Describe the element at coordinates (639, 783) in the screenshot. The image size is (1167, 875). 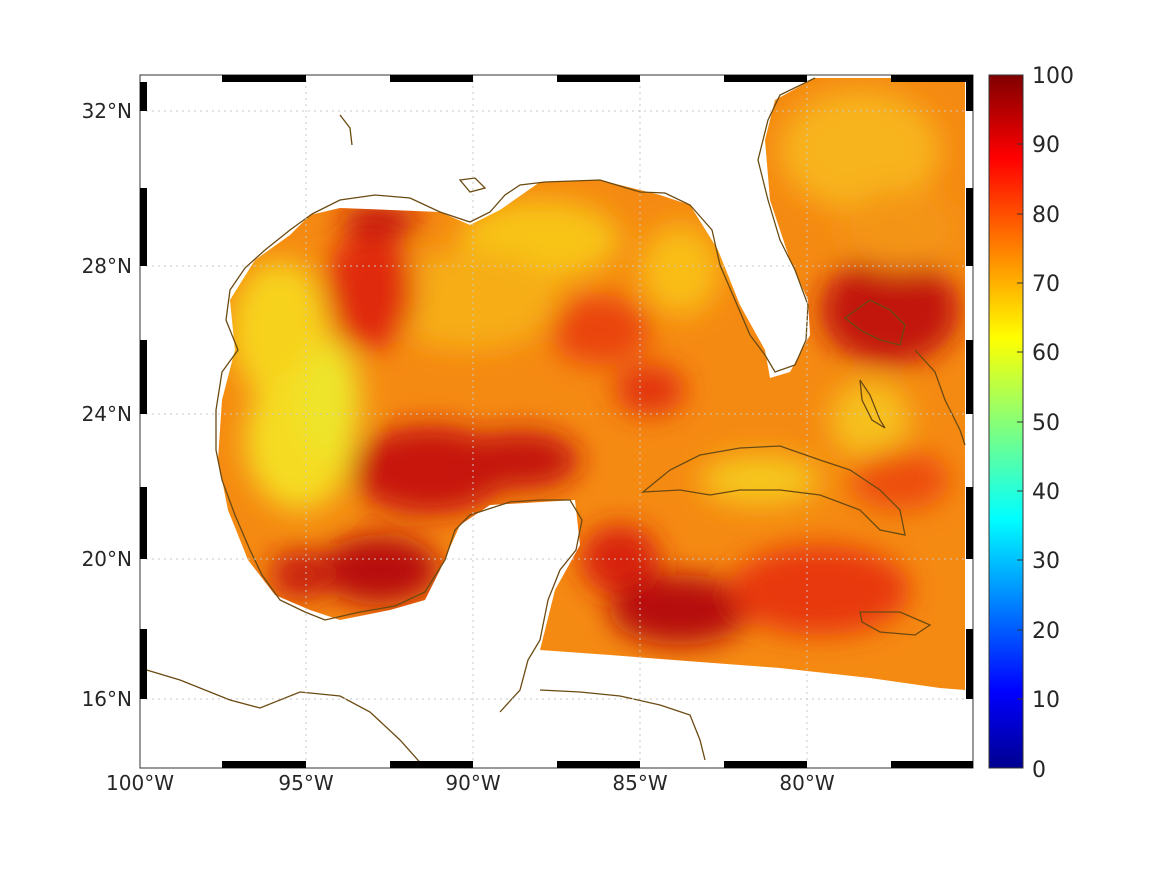
I see `lon-label-85w: 85°W` at that location.